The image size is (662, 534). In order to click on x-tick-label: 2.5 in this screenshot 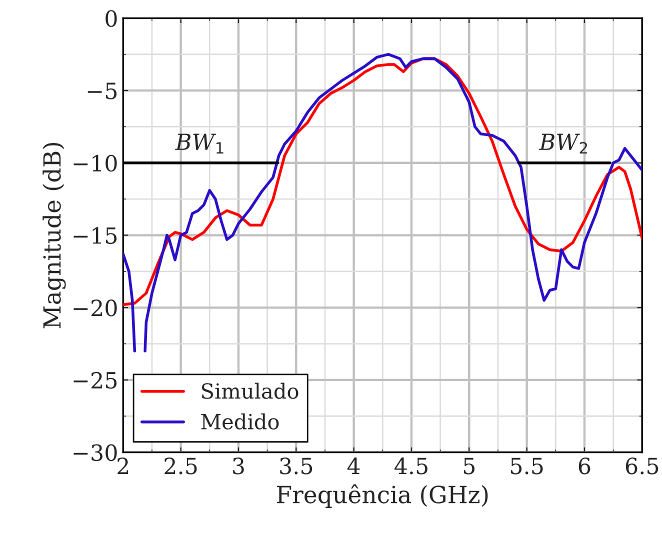, I will do `click(180, 466)`.